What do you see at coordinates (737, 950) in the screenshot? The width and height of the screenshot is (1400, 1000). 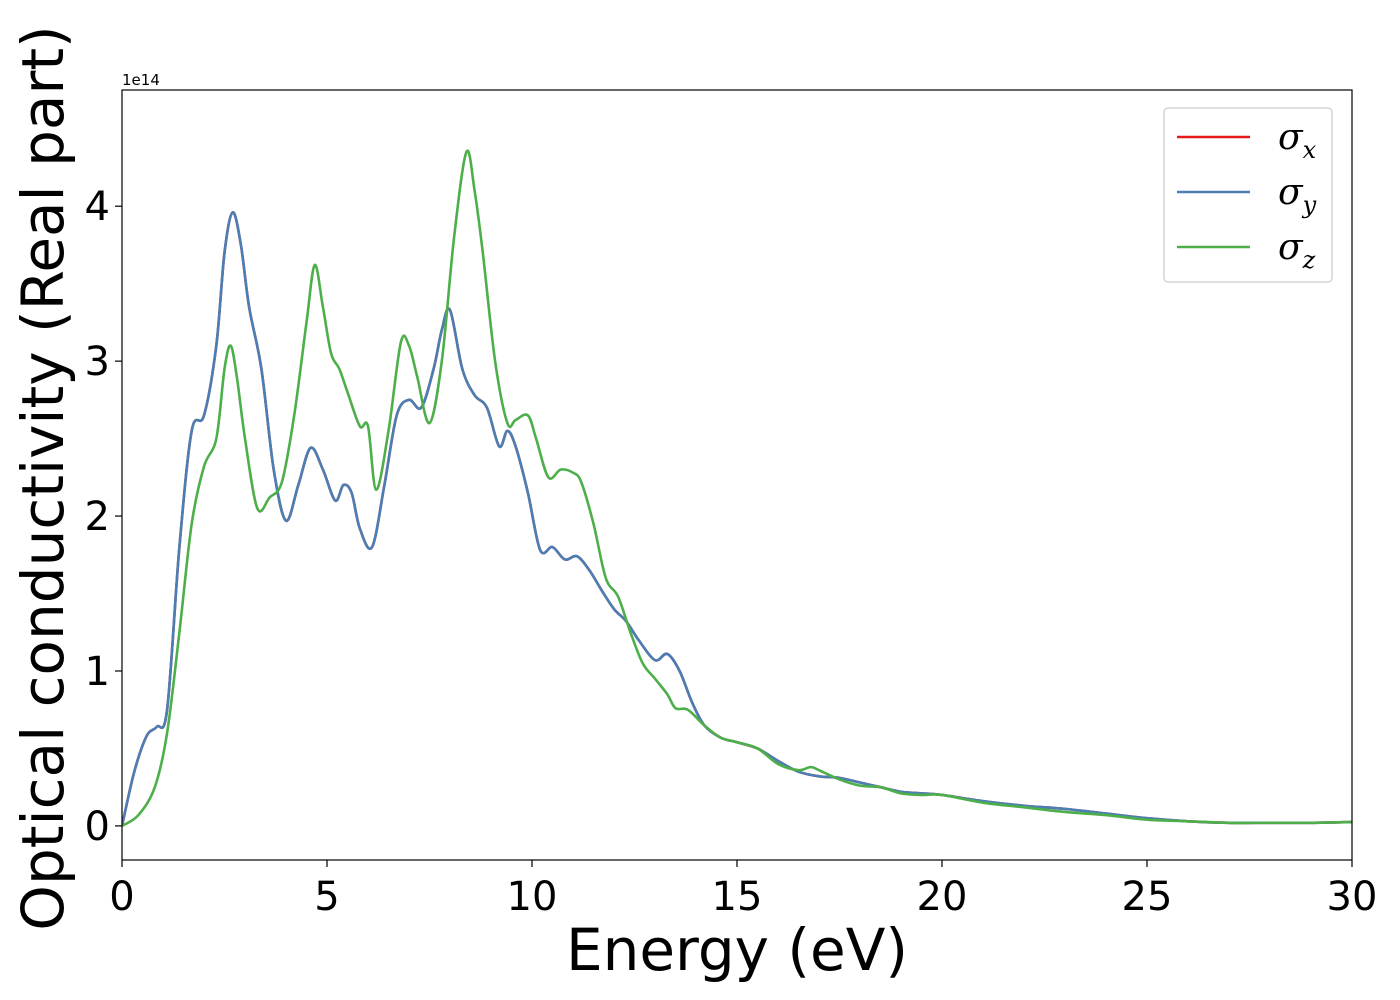 I see `x-axis-label: Energy (eV)` at bounding box center [737, 950].